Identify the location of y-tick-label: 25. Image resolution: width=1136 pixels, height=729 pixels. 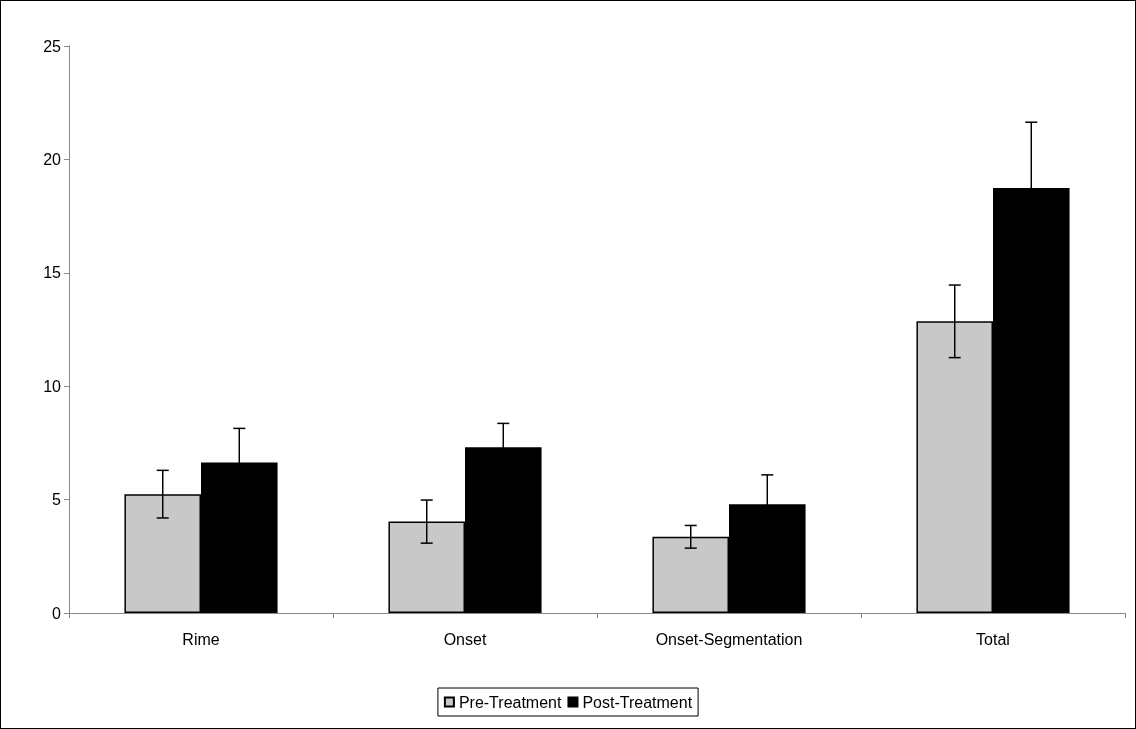
(52, 46).